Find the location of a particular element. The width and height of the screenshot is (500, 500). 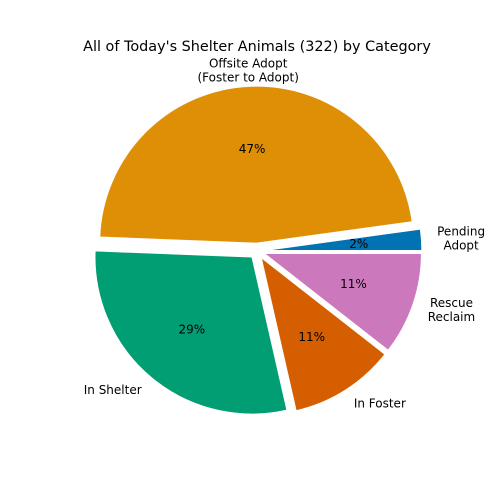

pie-category-label-line: Pending is located at coordinates (461, 232).